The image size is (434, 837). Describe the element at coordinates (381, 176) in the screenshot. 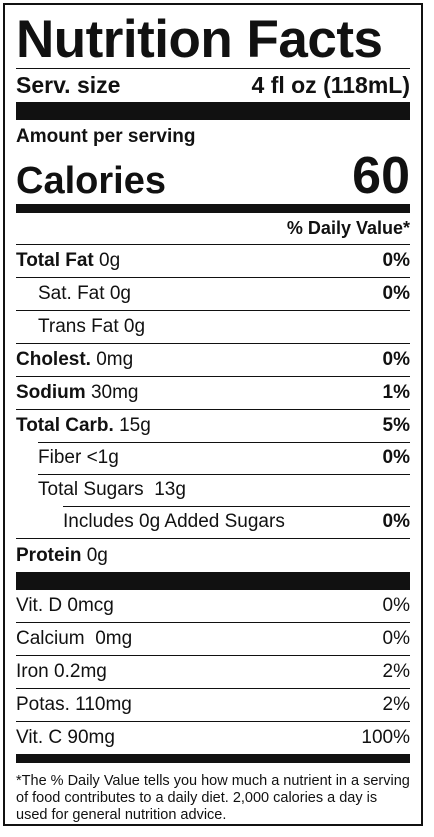

I see `calories-value: 60` at that location.